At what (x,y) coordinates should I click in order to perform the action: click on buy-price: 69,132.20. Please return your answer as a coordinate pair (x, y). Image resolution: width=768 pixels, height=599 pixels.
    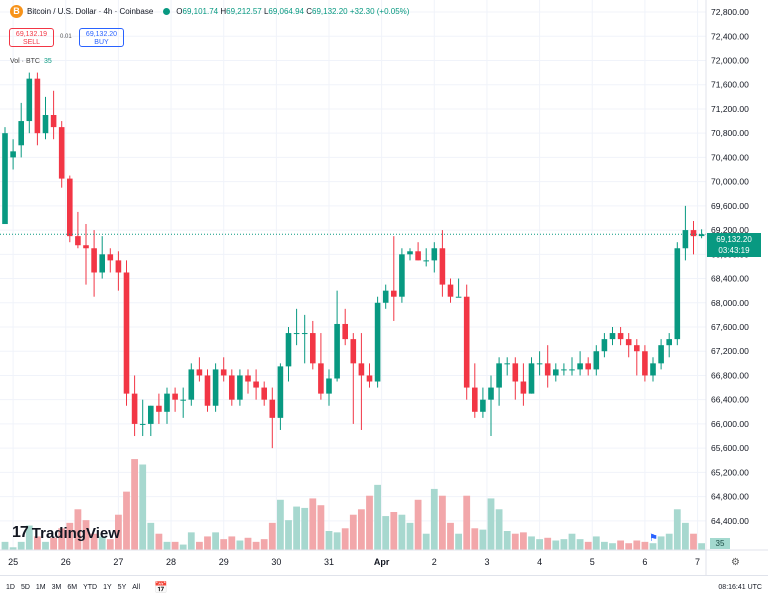
    Looking at the image, I should click on (101, 34).